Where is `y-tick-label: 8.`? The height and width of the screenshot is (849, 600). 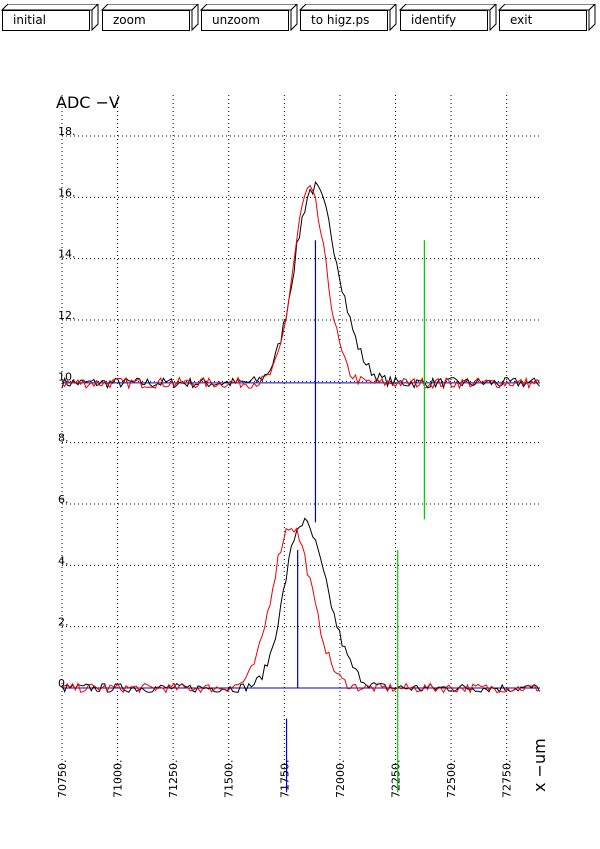
y-tick-label: 8. is located at coordinates (63, 438).